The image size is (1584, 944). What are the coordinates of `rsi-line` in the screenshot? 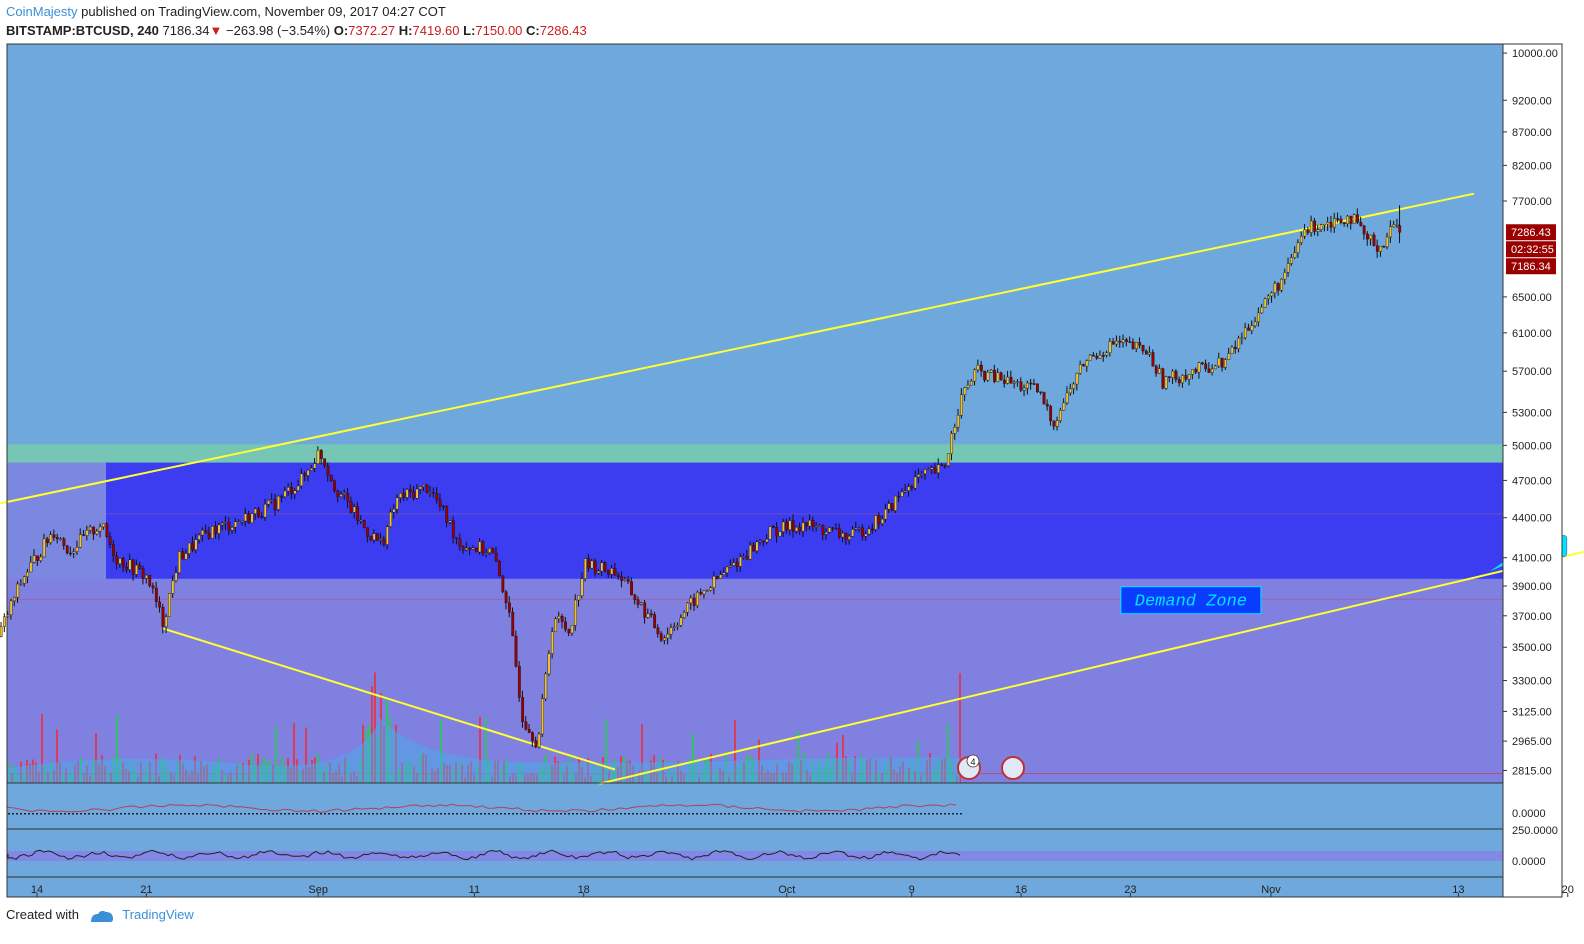 It's located at (484, 855).